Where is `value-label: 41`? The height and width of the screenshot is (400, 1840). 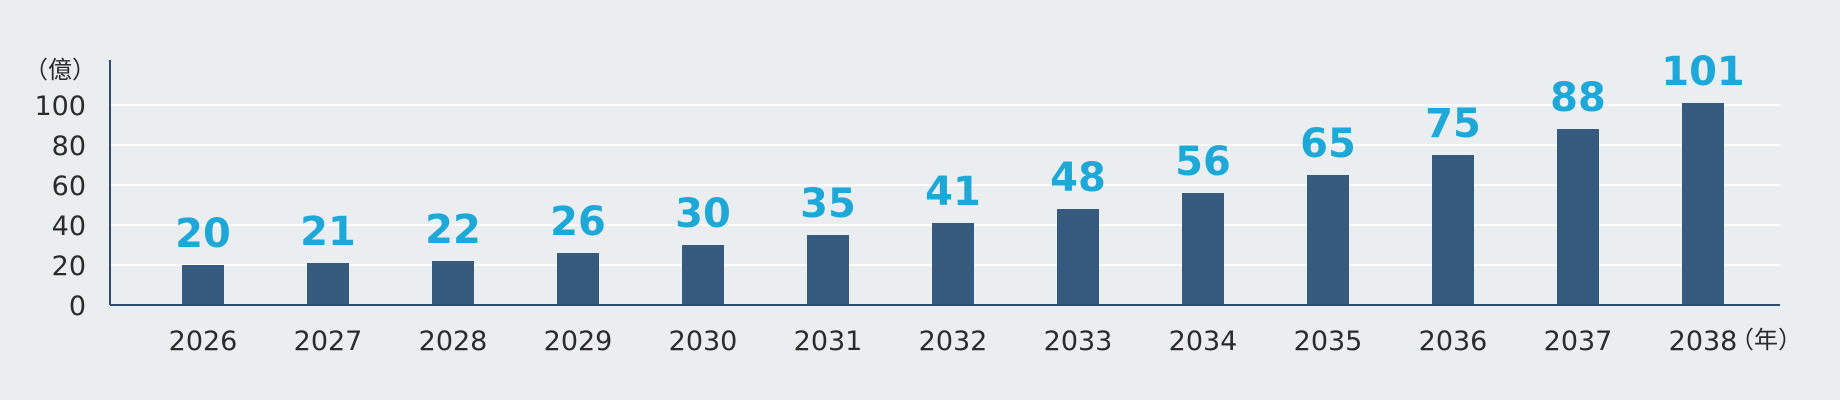 value-label: 41 is located at coordinates (953, 192).